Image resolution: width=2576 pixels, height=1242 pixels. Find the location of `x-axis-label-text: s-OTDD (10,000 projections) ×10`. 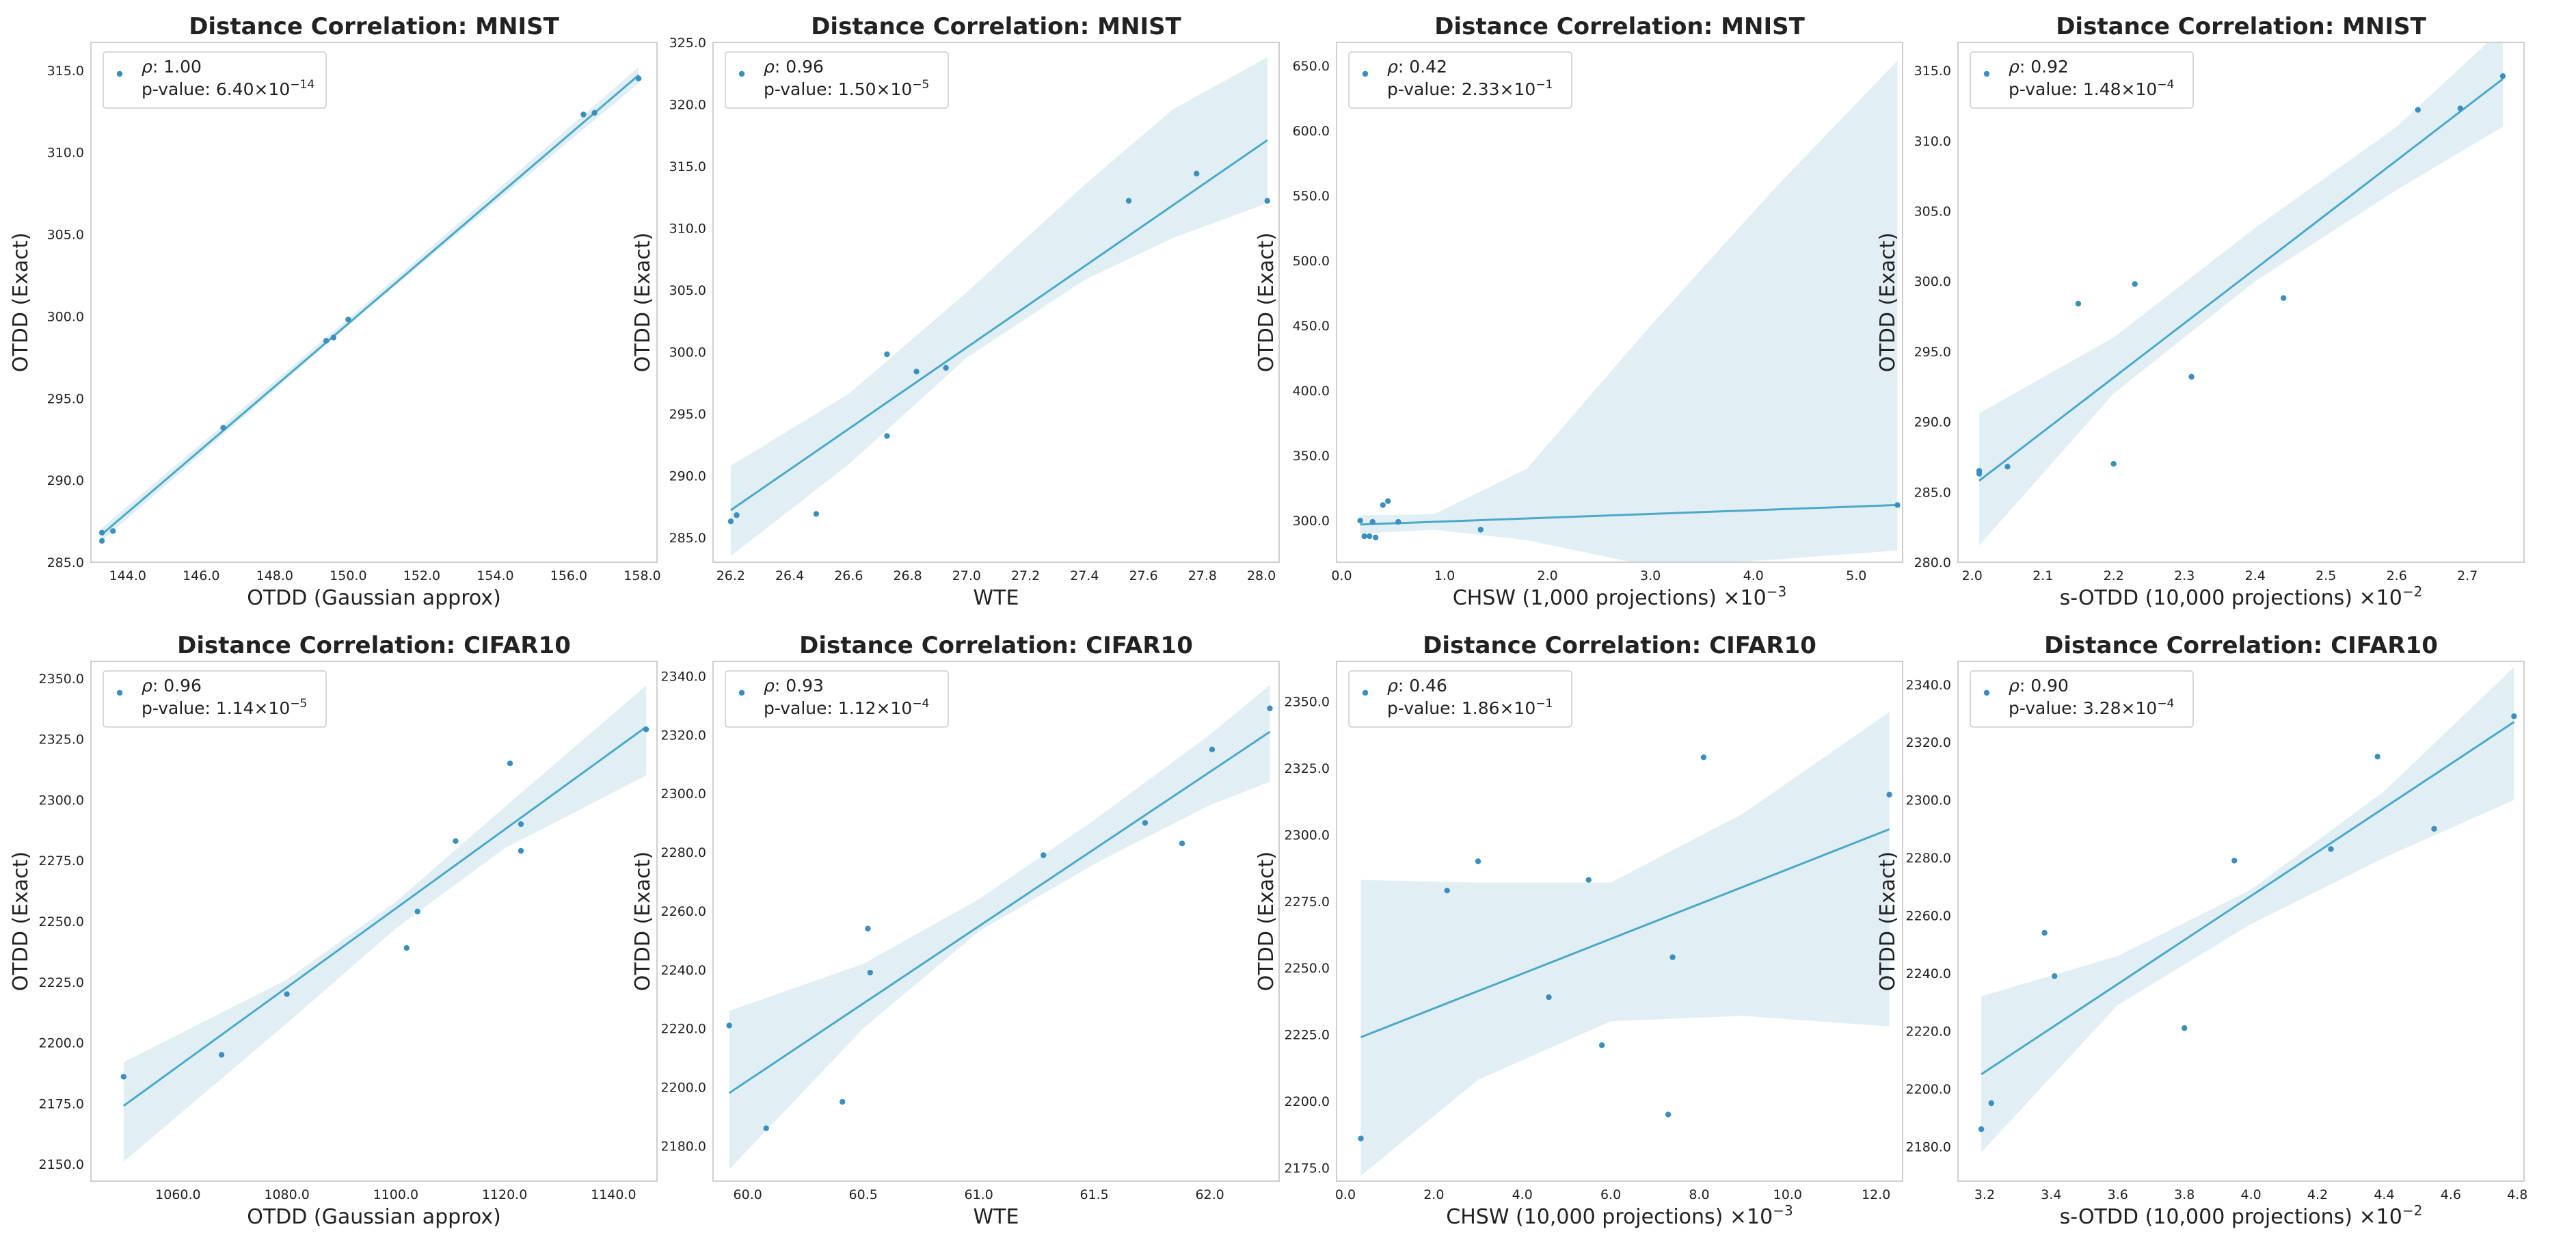

x-axis-label-text: s-OTDD (10,000 projections) ×10 is located at coordinates (2231, 1217).